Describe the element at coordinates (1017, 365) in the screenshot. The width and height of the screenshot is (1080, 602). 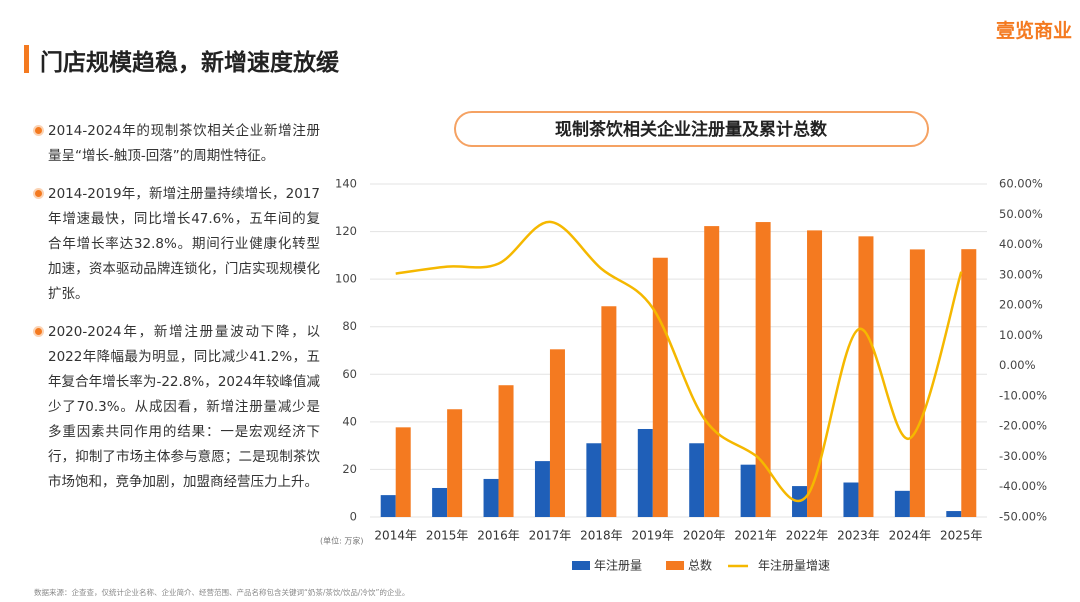
I see `y2-tick-label: 0.00%` at that location.